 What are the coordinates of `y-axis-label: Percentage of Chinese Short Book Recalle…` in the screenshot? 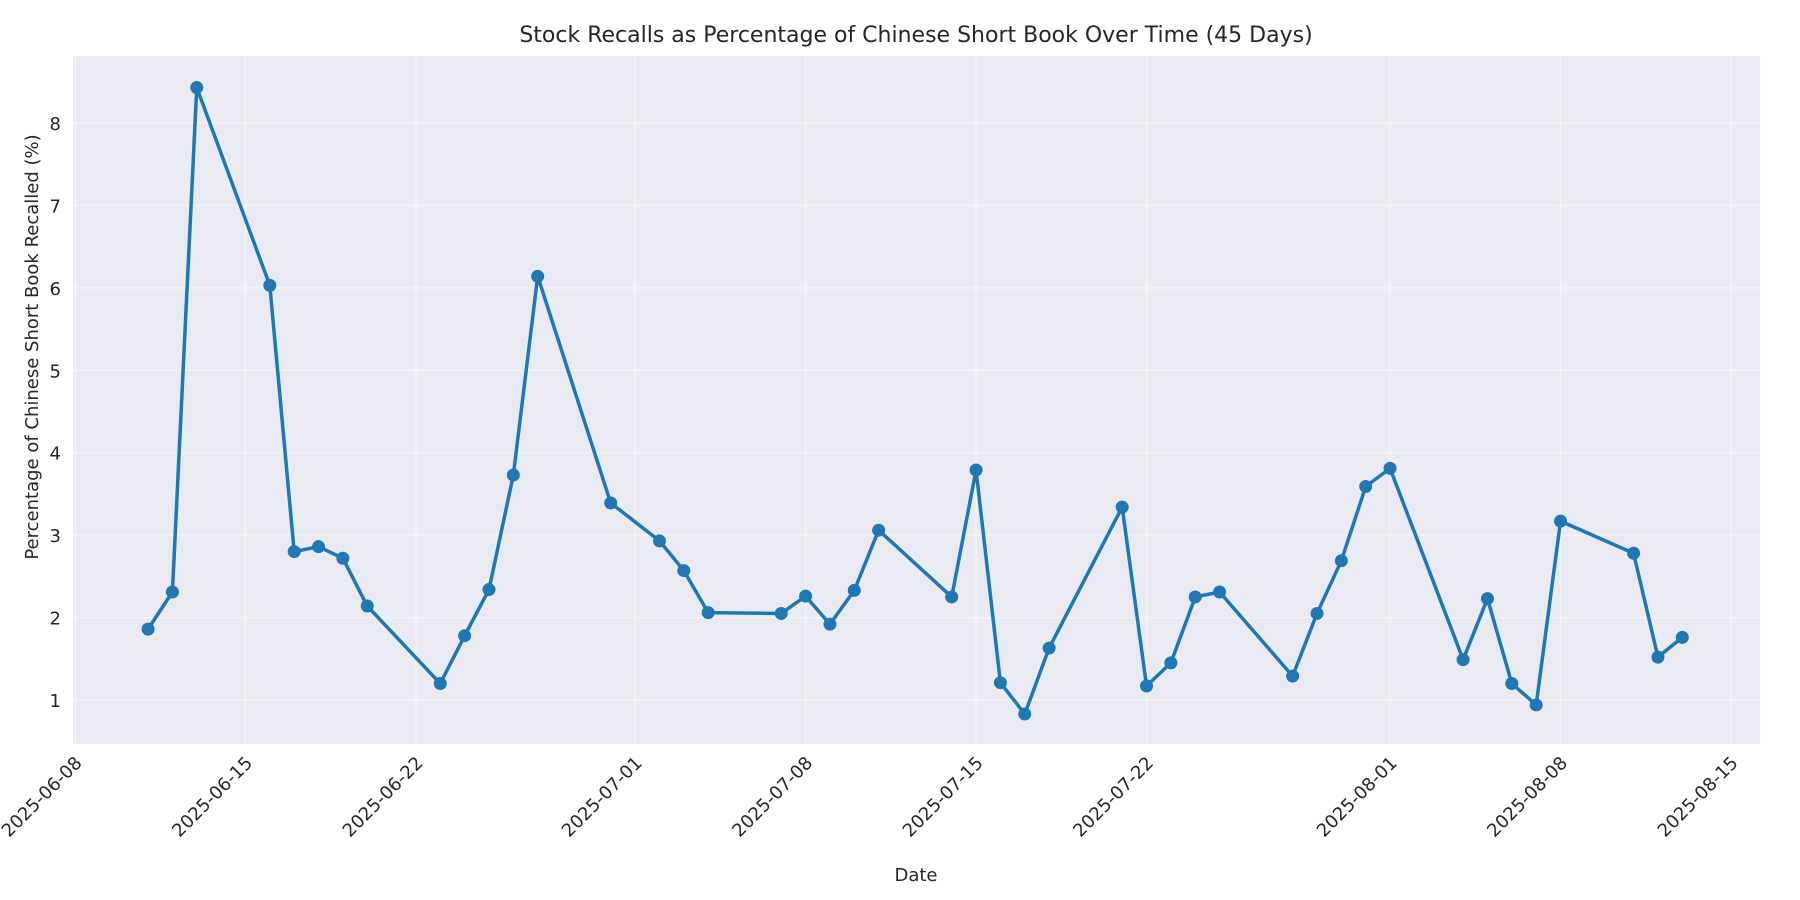 It's located at (32, 346).